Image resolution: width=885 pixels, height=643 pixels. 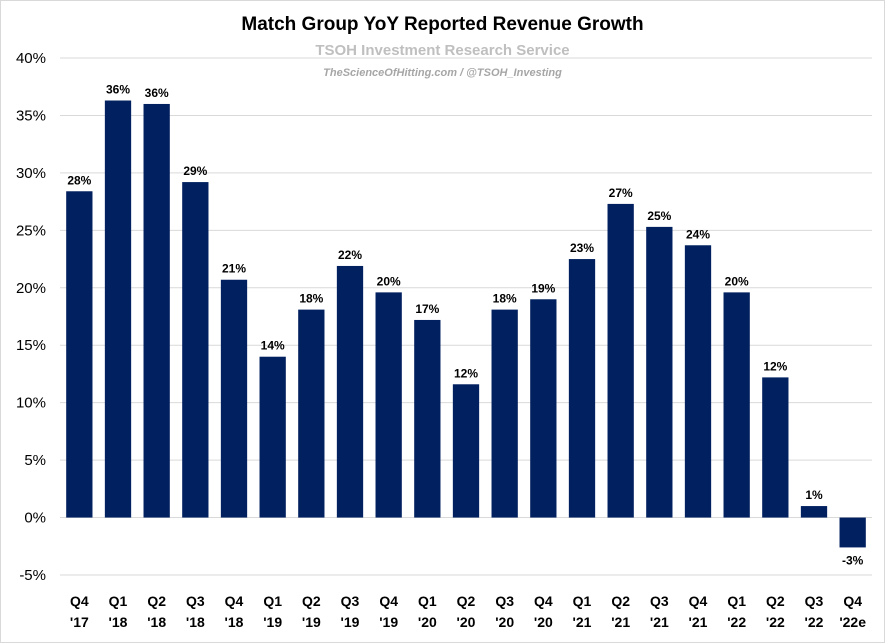 I want to click on data-label: 29%, so click(x=195, y=171).